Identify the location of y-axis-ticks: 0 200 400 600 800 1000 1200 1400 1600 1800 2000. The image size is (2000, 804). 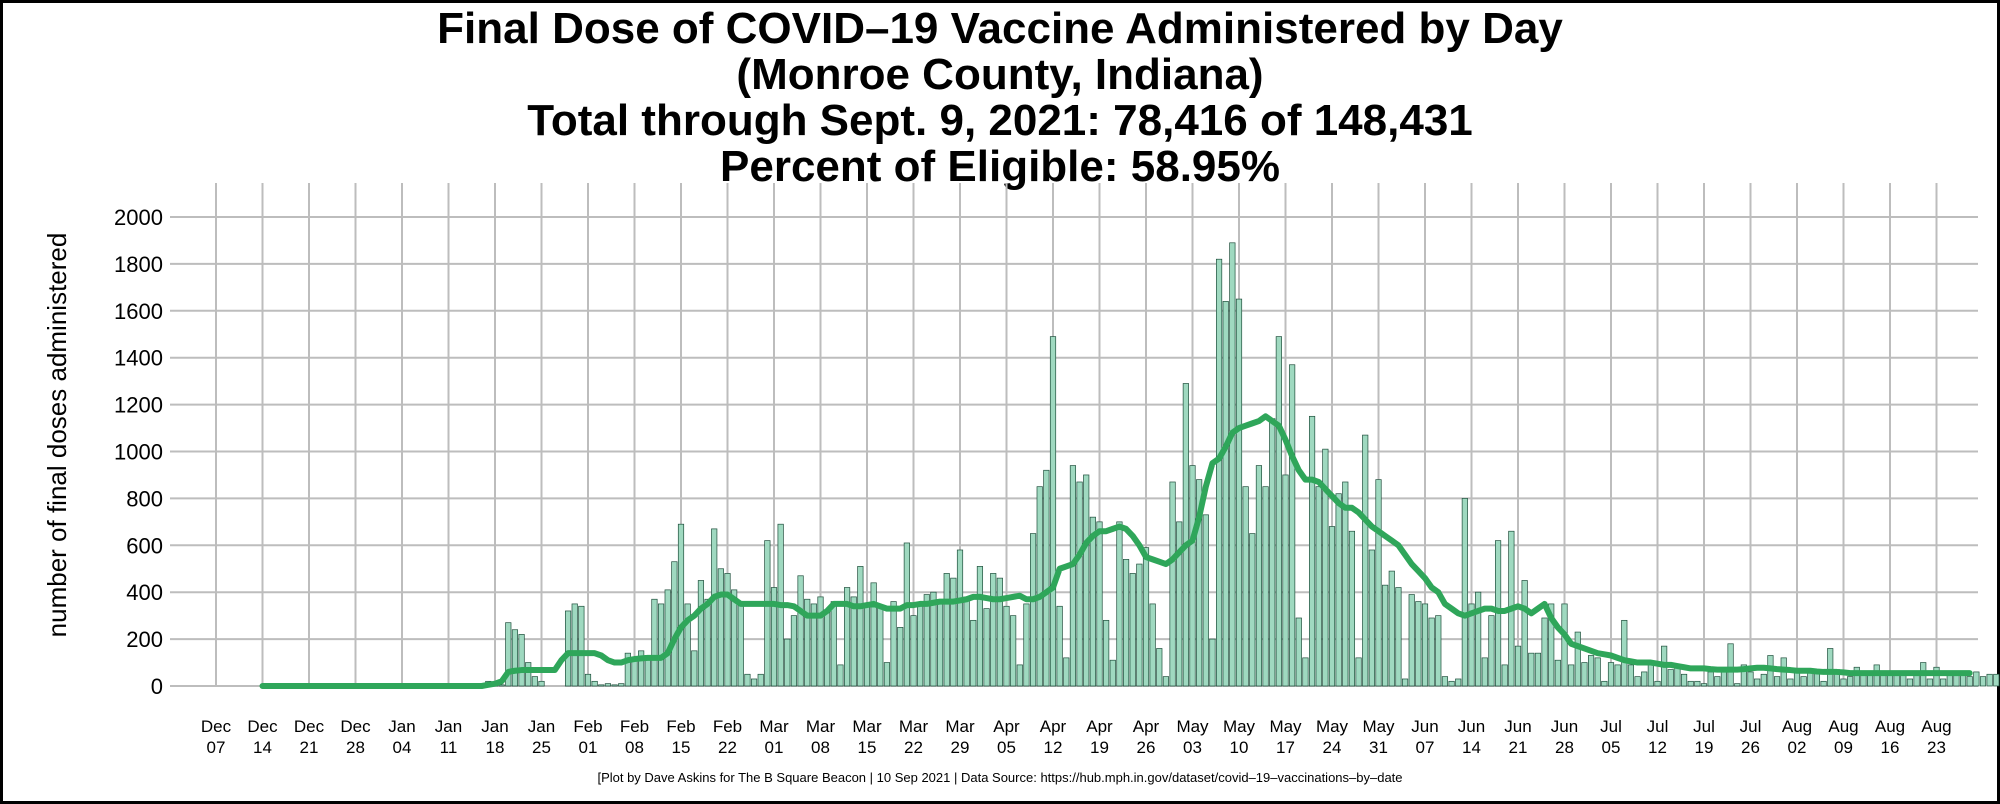
(138, 452).